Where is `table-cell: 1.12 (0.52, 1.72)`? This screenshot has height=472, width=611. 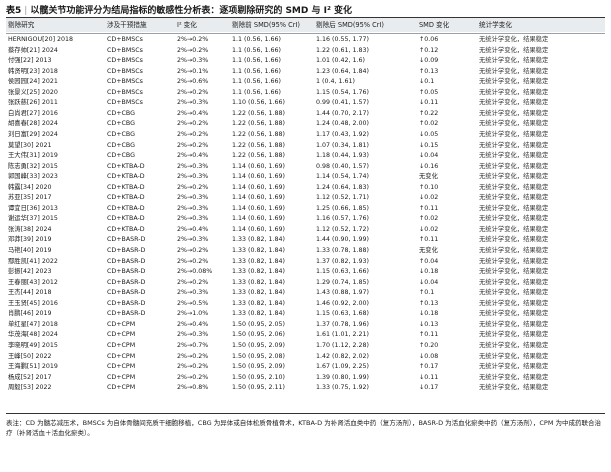
table-cell: 1.12 (0.52, 1.72) is located at coordinates (342, 229).